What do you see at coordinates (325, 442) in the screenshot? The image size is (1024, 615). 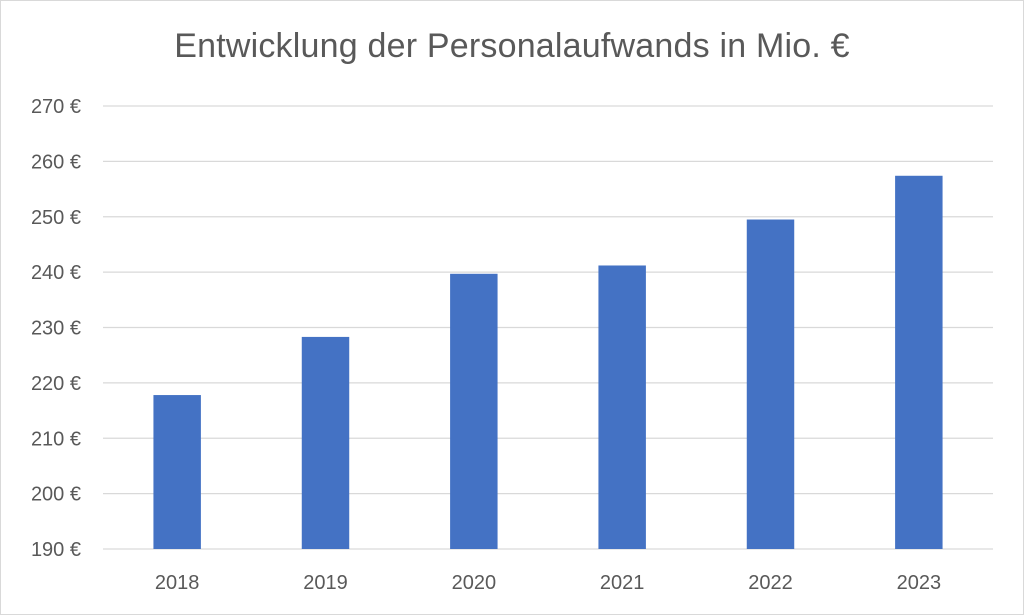 I see `bar-2019` at bounding box center [325, 442].